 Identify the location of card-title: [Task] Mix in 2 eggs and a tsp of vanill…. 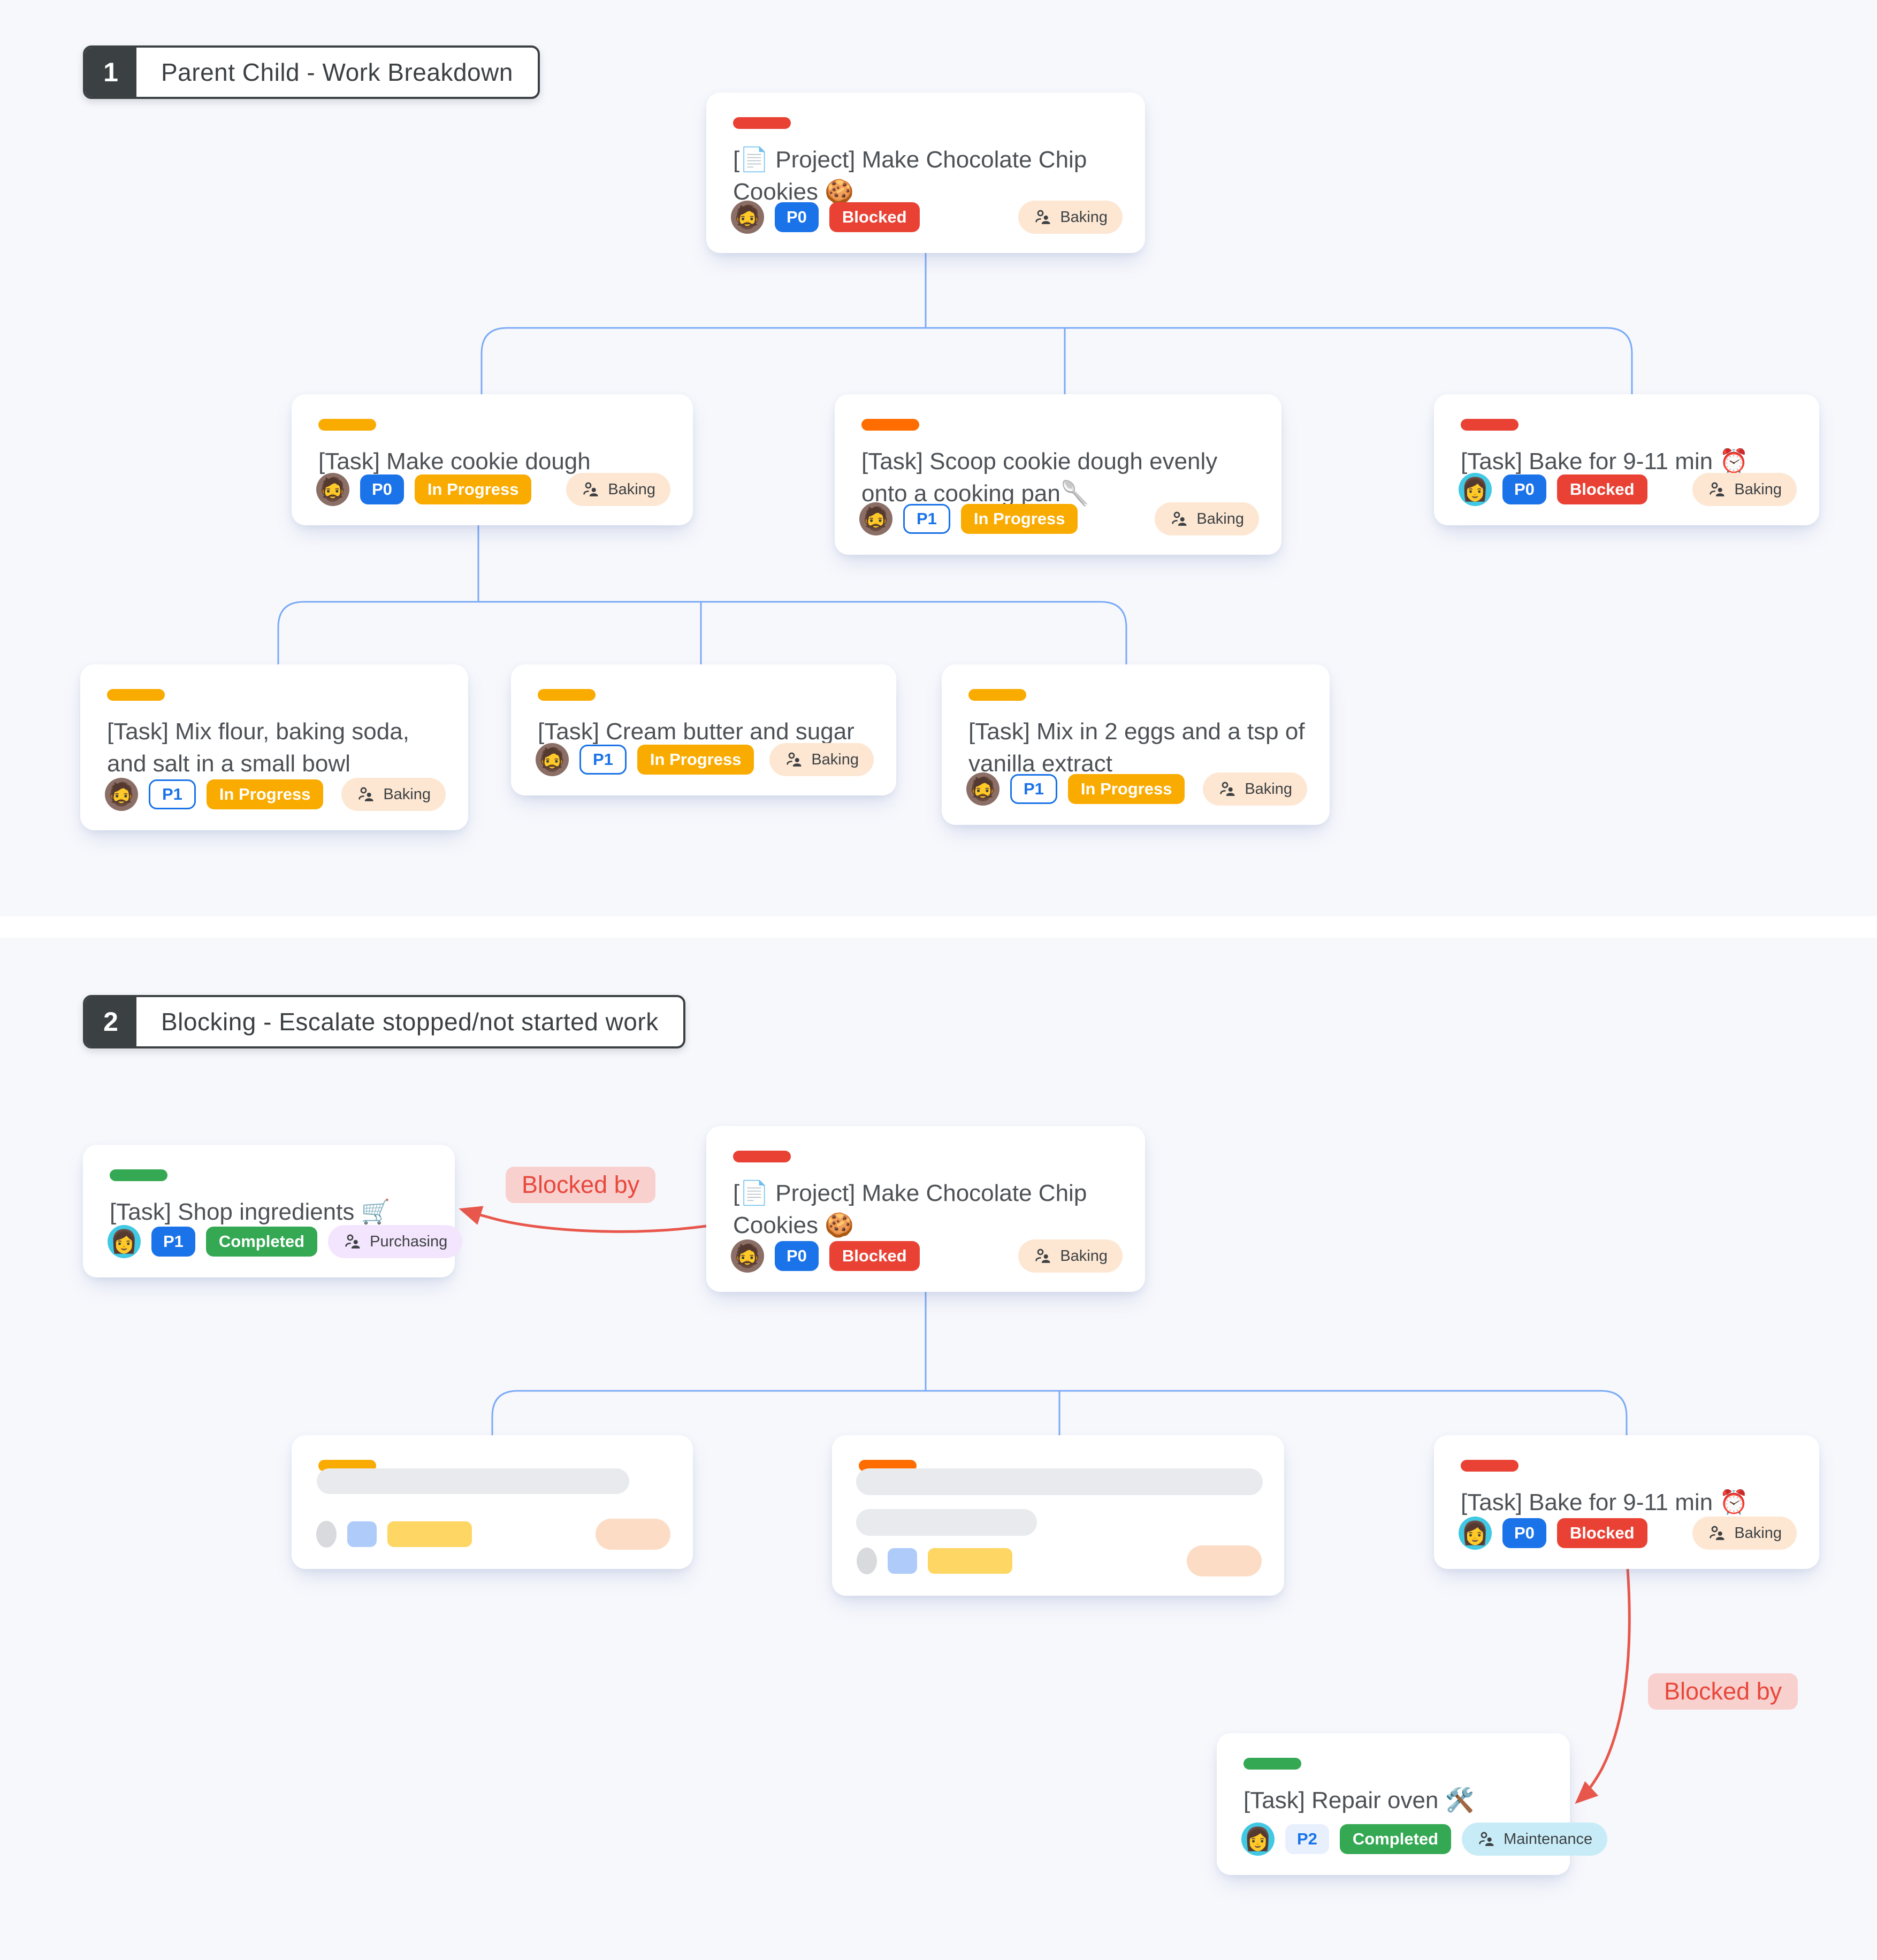
(1136, 747).